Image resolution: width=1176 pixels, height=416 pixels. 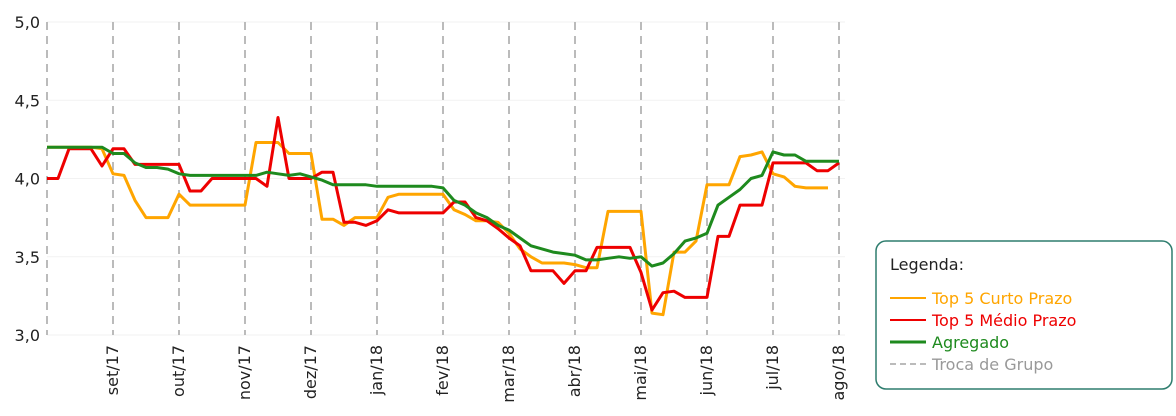 What do you see at coordinates (574, 371) in the screenshot?
I see `x-tick-label: abr/18` at bounding box center [574, 371].